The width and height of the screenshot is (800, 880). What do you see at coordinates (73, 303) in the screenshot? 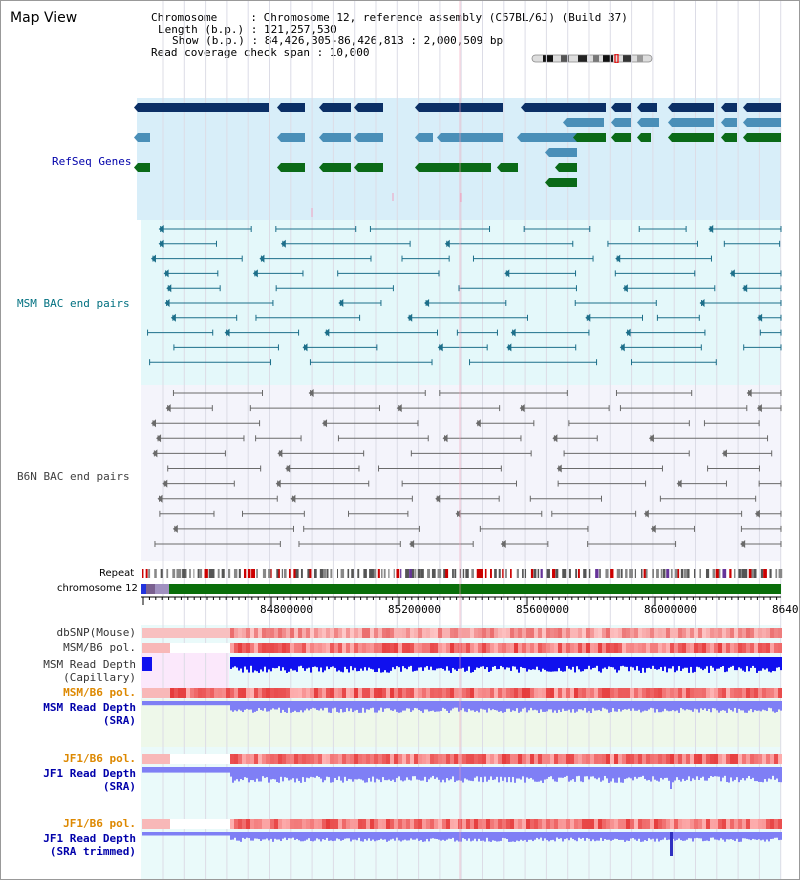
I see `msm-bac-label: MSM BAC end pairs` at bounding box center [73, 303].